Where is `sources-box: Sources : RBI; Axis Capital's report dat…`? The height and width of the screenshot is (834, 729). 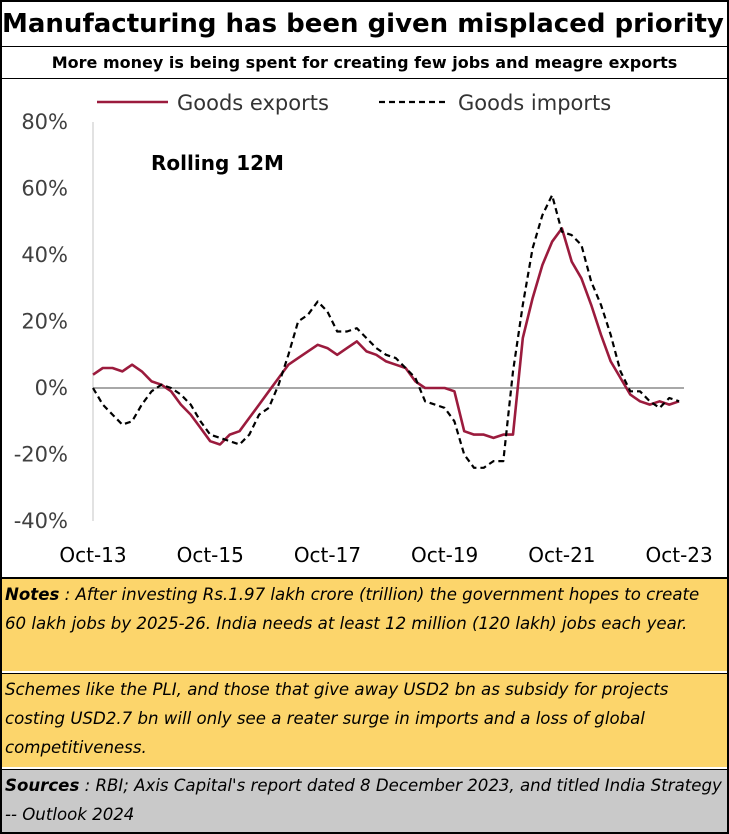 sources-box: Sources : RBI; Axis Capital's report dat… is located at coordinates (364, 800).